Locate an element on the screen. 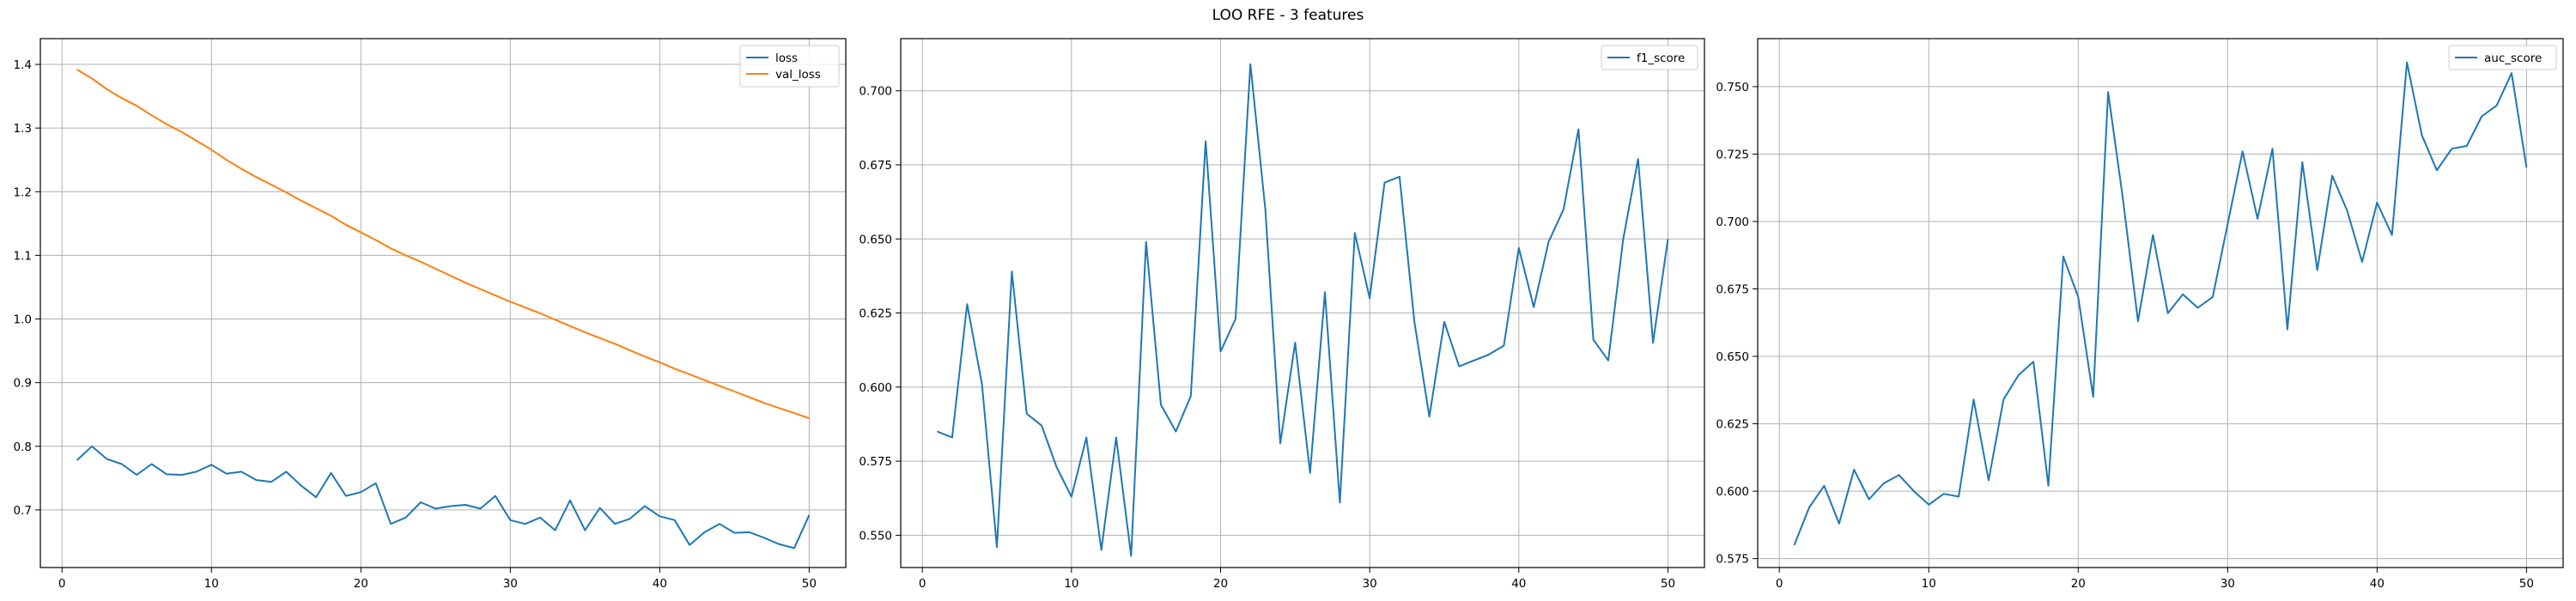  legend: f1_score is located at coordinates (1649, 57).